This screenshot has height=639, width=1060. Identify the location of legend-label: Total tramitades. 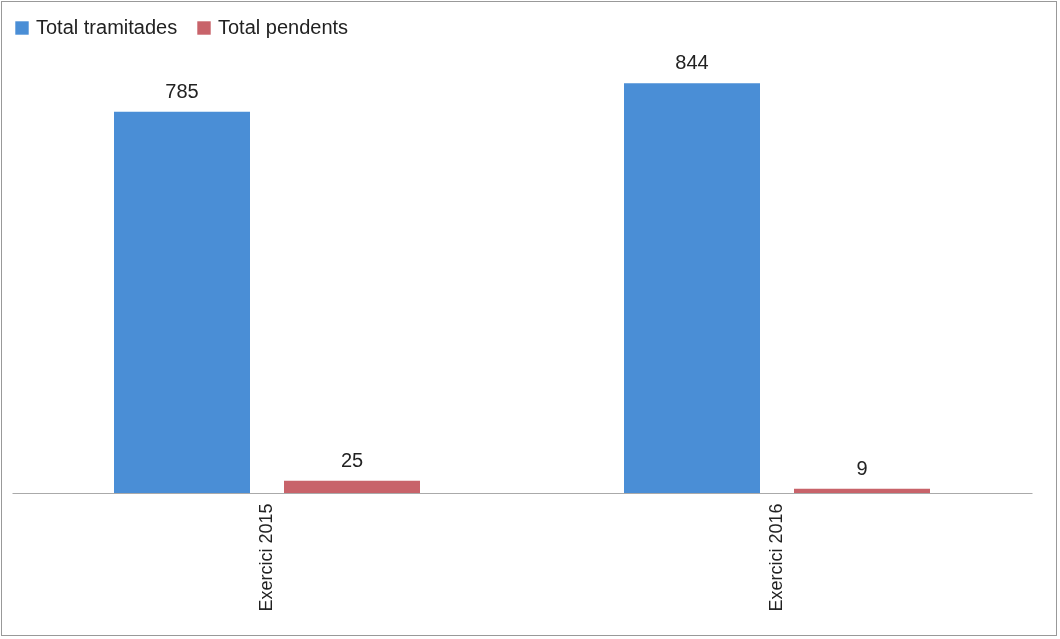
(107, 27).